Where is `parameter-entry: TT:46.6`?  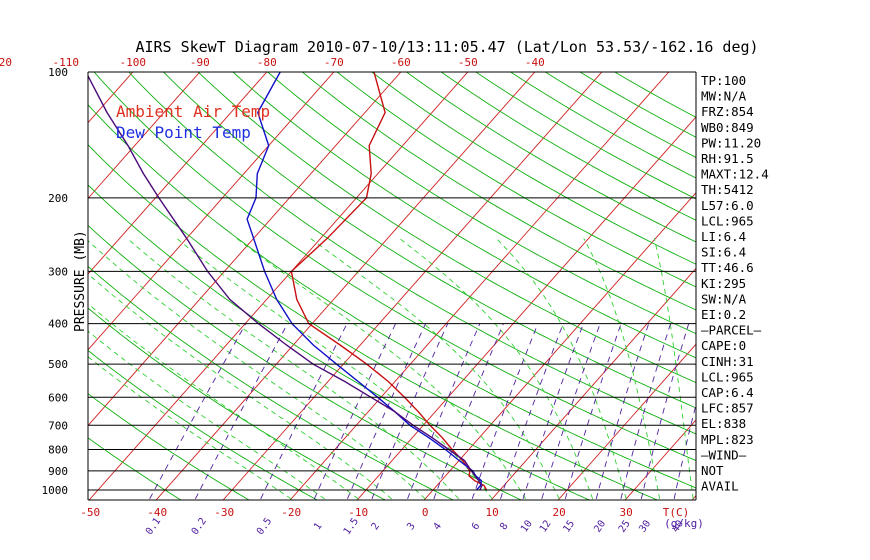
parameter-entry: TT:46.6 is located at coordinates (727, 267).